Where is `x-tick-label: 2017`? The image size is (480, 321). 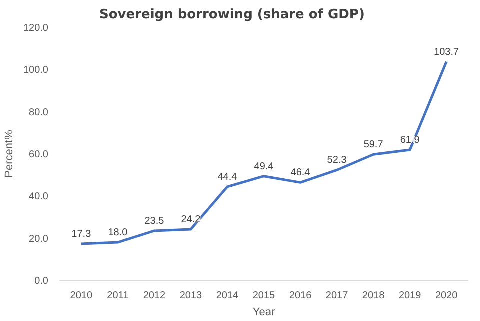 x-tick-label: 2017 is located at coordinates (337, 296).